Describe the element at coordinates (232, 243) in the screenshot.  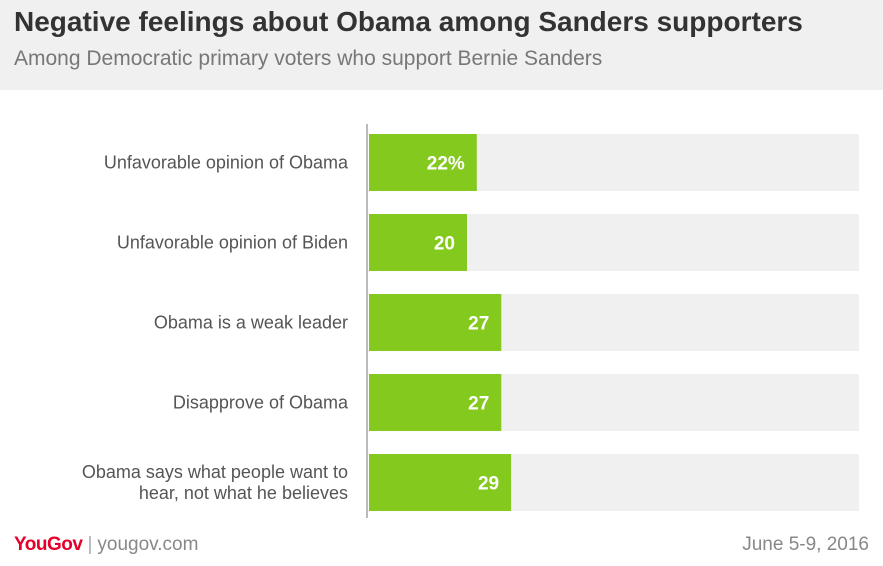
I see `category-label: Unfavorable opinion of Biden` at that location.